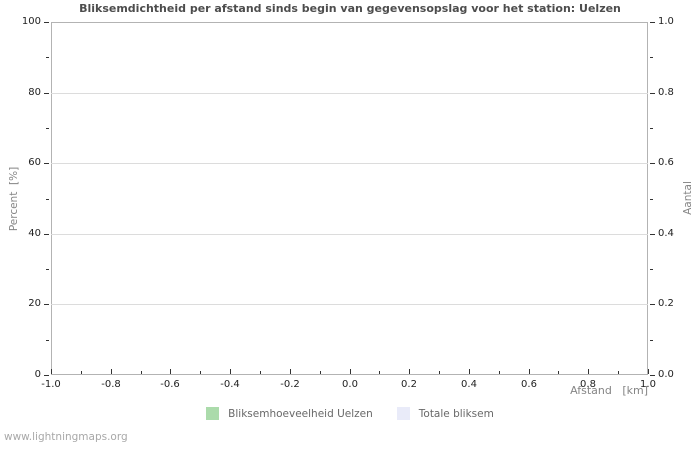 The image size is (700, 450). Describe the element at coordinates (666, 92) in the screenshot. I see `y-right-tick-label: 0.8` at that location.